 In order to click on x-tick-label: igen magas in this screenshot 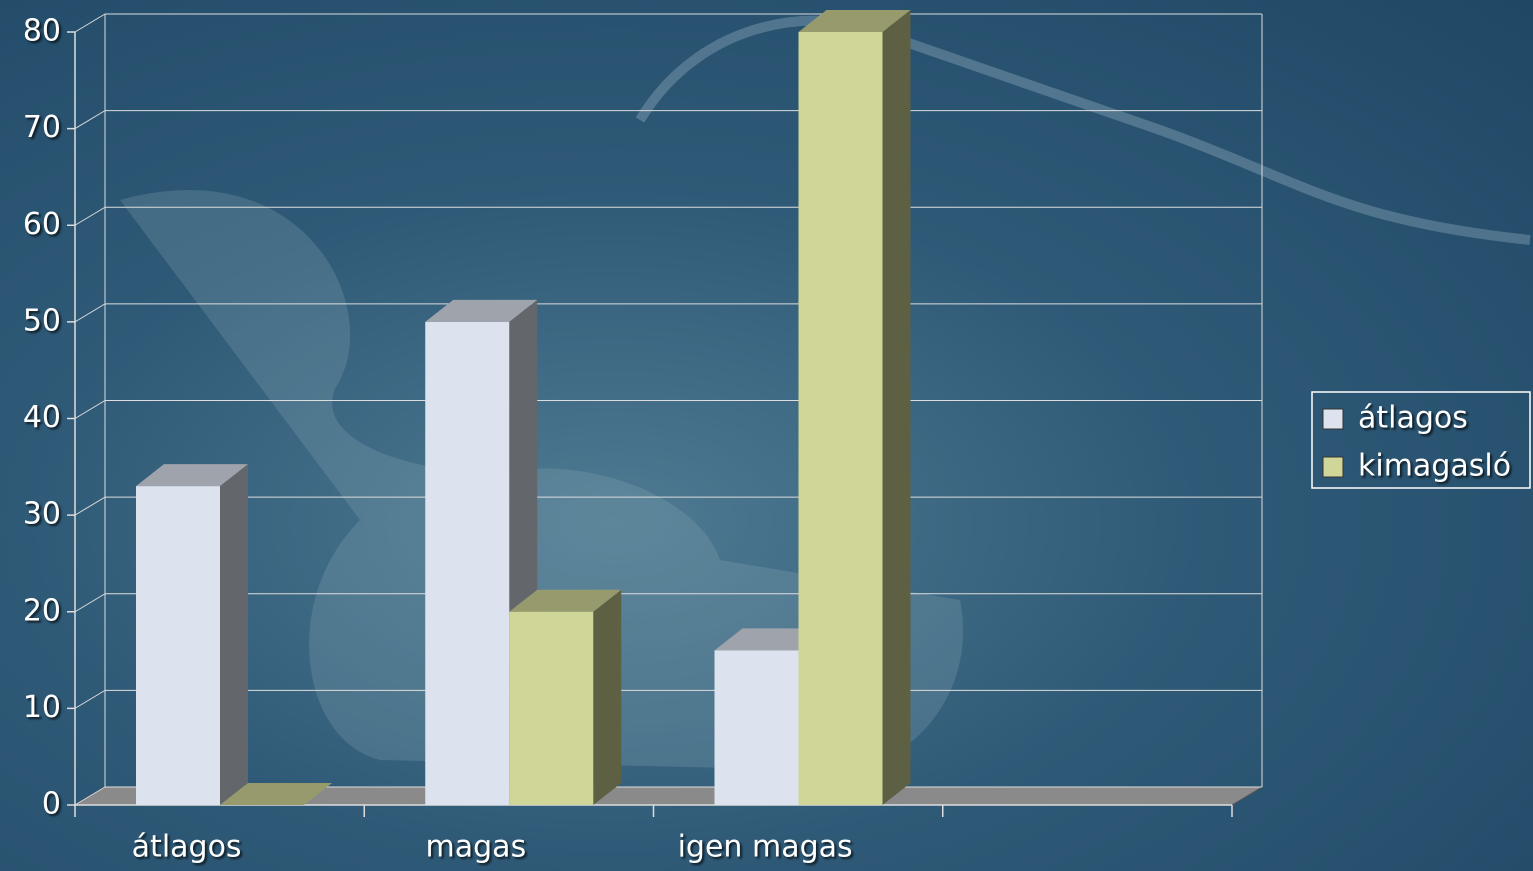, I will do `click(765, 847)`.